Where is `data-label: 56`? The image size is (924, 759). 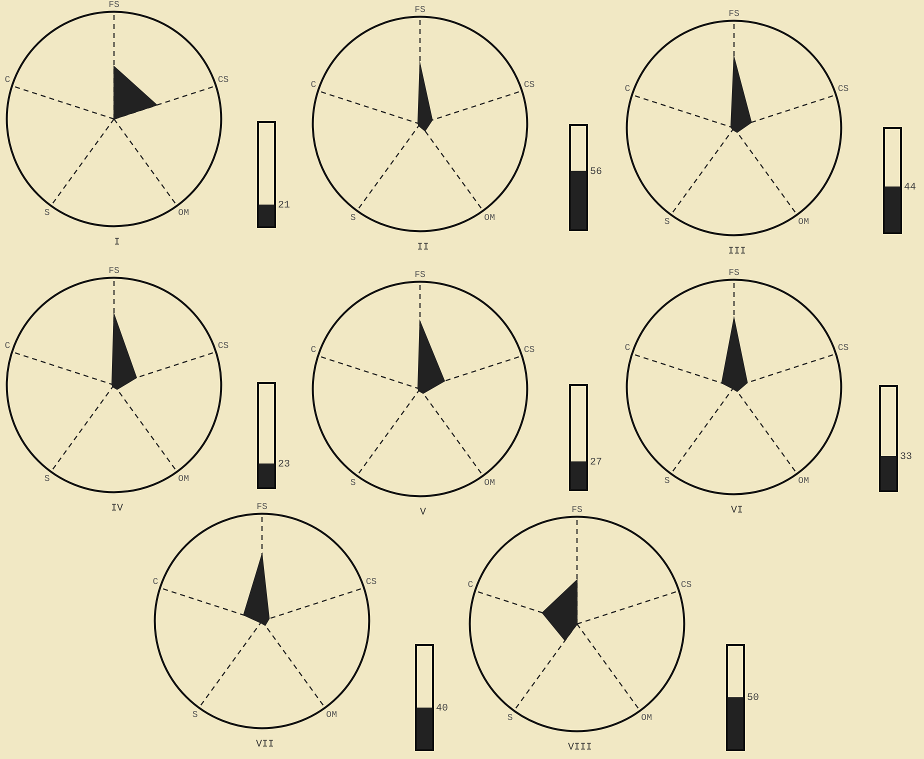
data-label: 56 is located at coordinates (596, 172).